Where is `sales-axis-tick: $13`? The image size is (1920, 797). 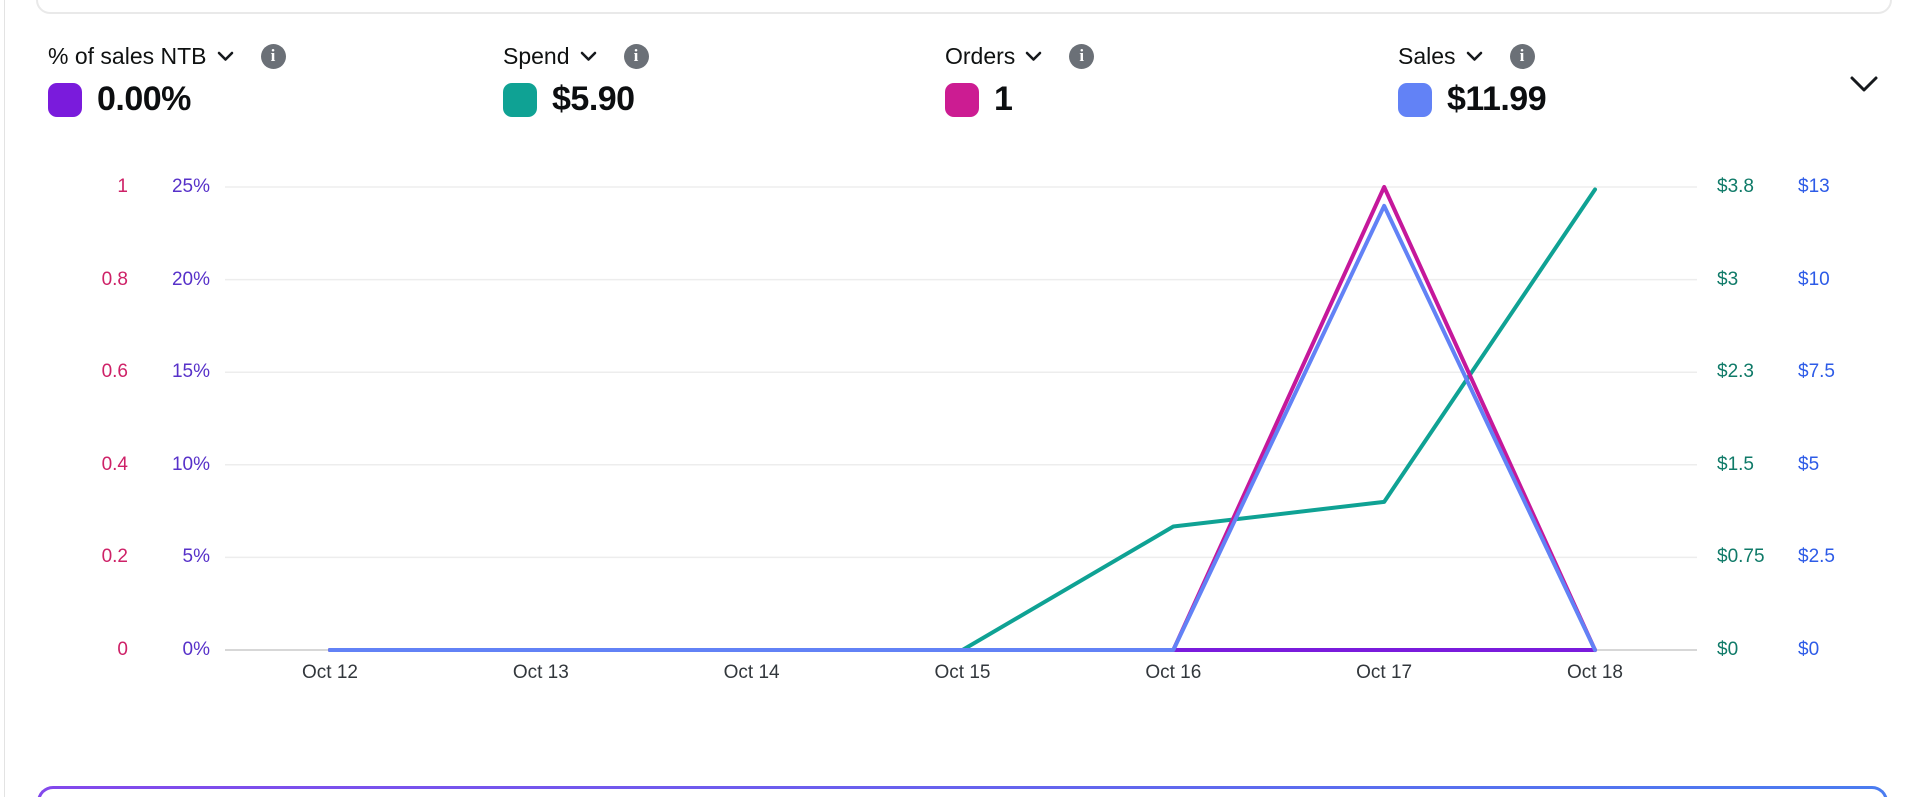
sales-axis-tick: $13 is located at coordinates (1814, 186).